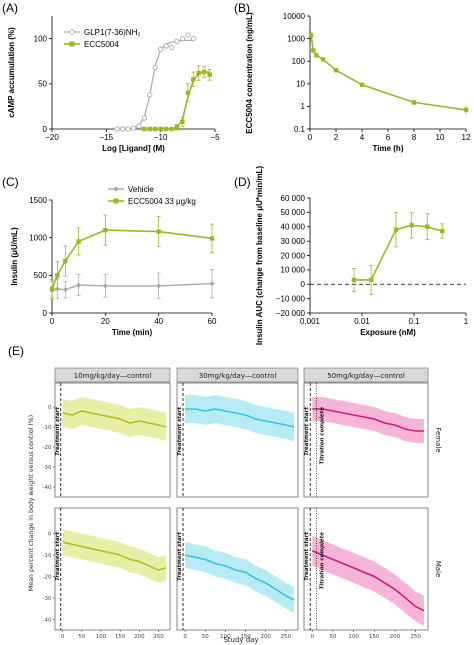  Describe the element at coordinates (132, 332) in the screenshot. I see `x-axis-label: Time (min)` at that location.